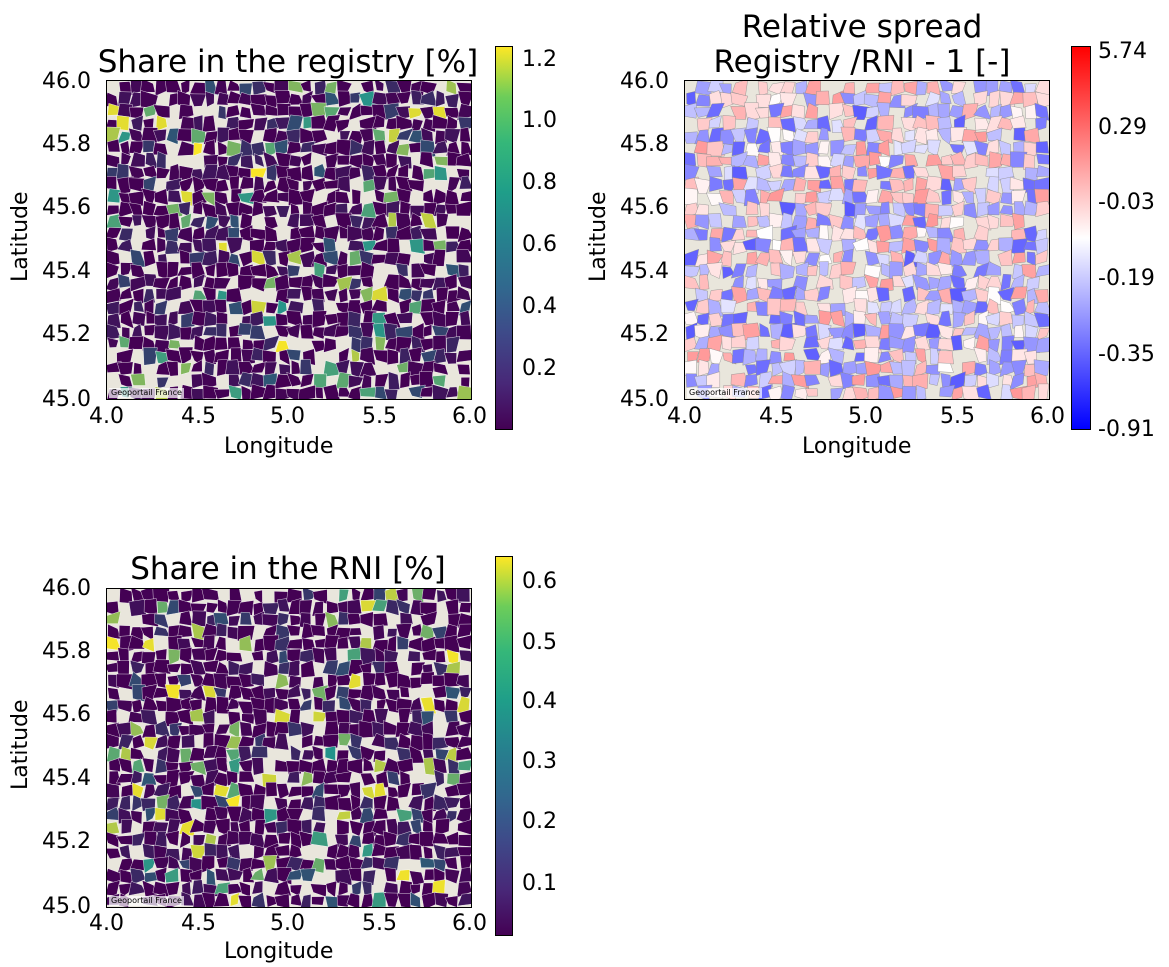  I want to click on registry-choropleth-map: Geoportail France, so click(289, 240).